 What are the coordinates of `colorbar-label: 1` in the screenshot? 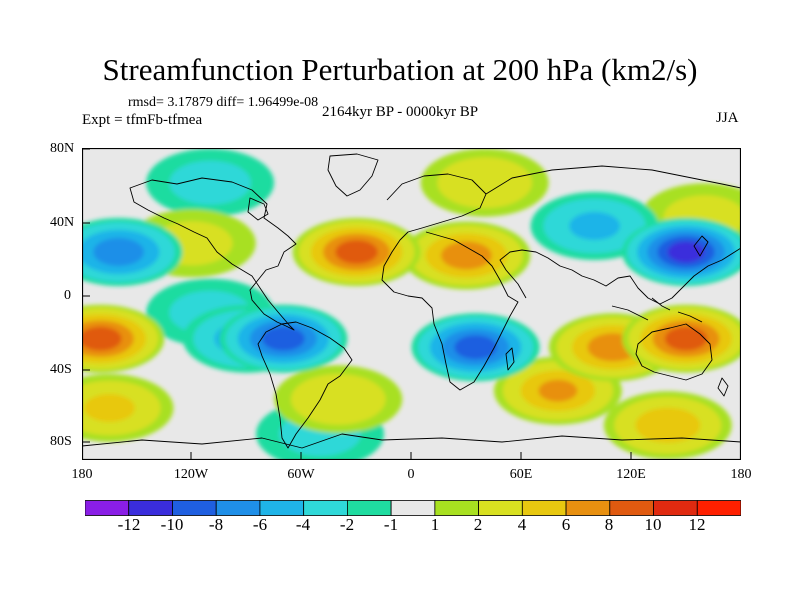 It's located at (435, 524).